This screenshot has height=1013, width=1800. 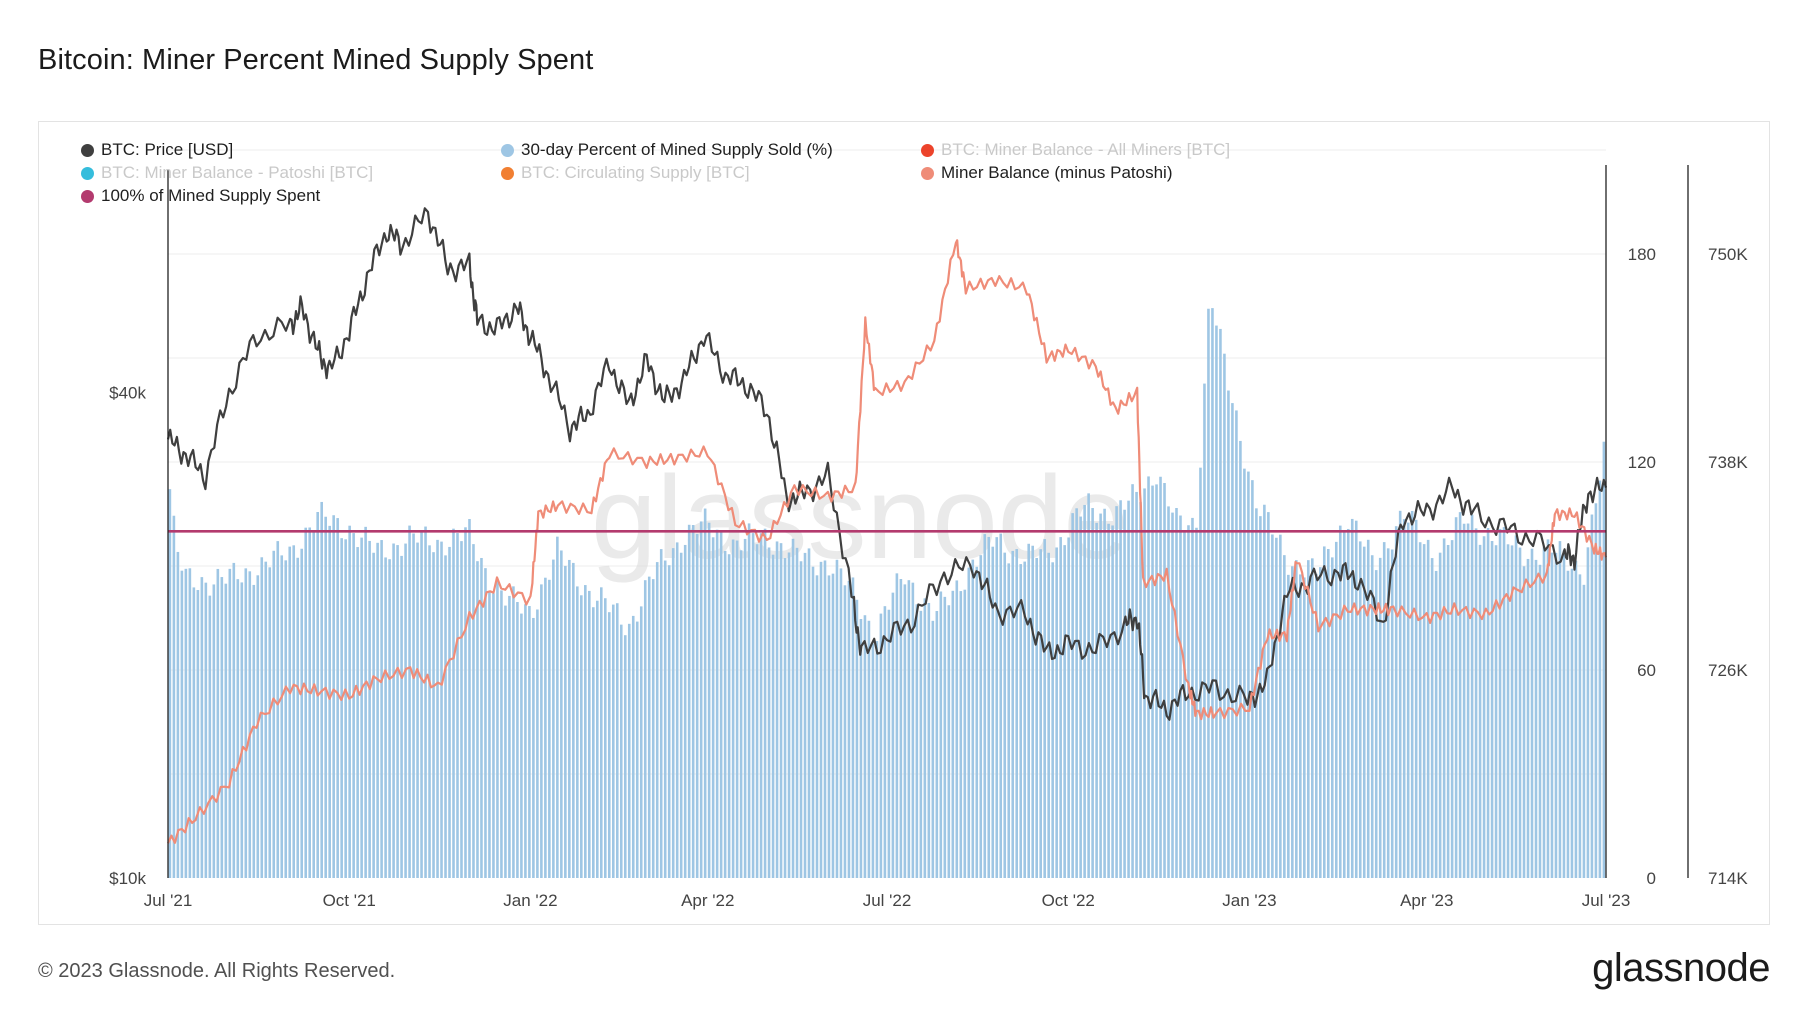 I want to click on y-right2-tick-label: 738K, so click(x=1728, y=462).